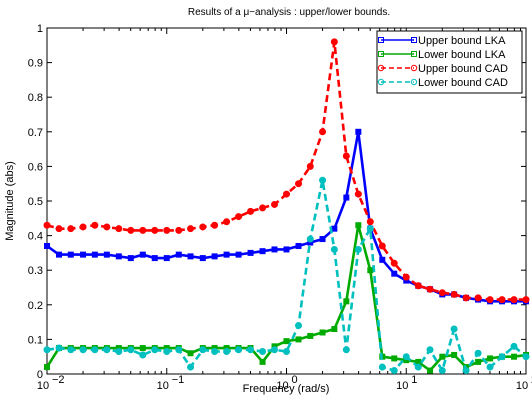  I want to click on legend-label: Upper bound CAD, so click(463, 69).